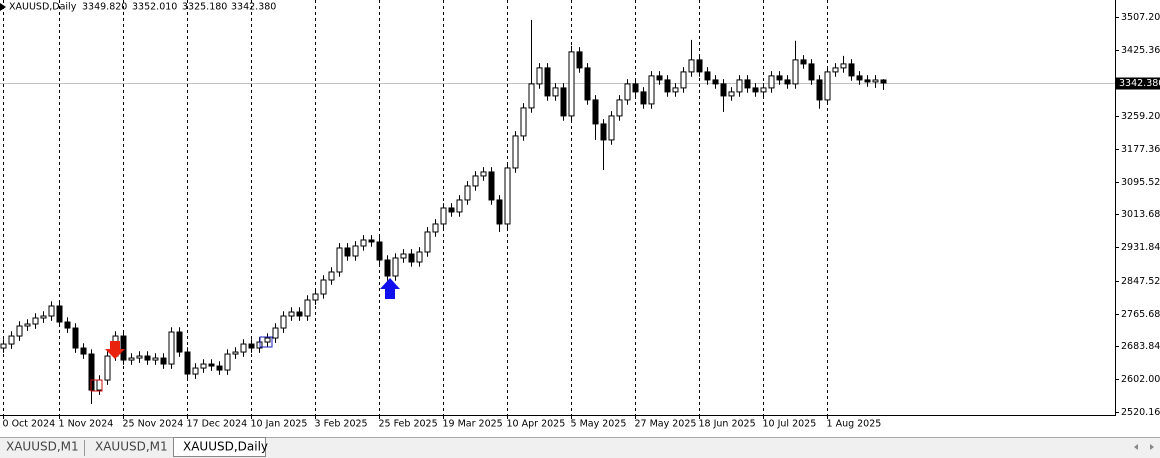 This screenshot has height=458, width=1160. Describe the element at coordinates (341, 424) in the screenshot. I see `x-tick-label: 3 Feb 2025` at that location.